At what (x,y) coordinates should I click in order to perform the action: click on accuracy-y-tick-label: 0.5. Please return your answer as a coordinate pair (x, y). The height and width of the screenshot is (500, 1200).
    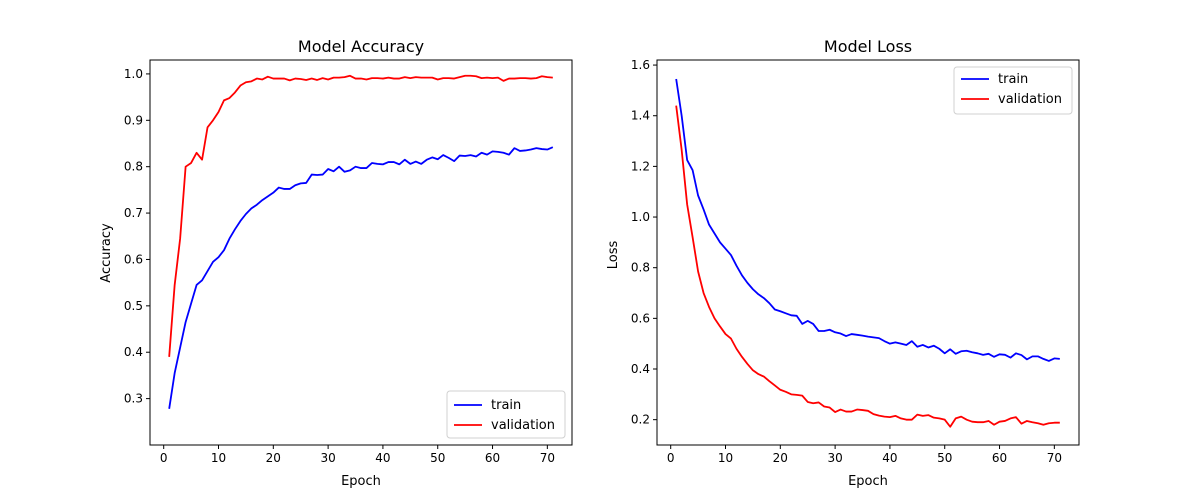
    Looking at the image, I should click on (133, 306).